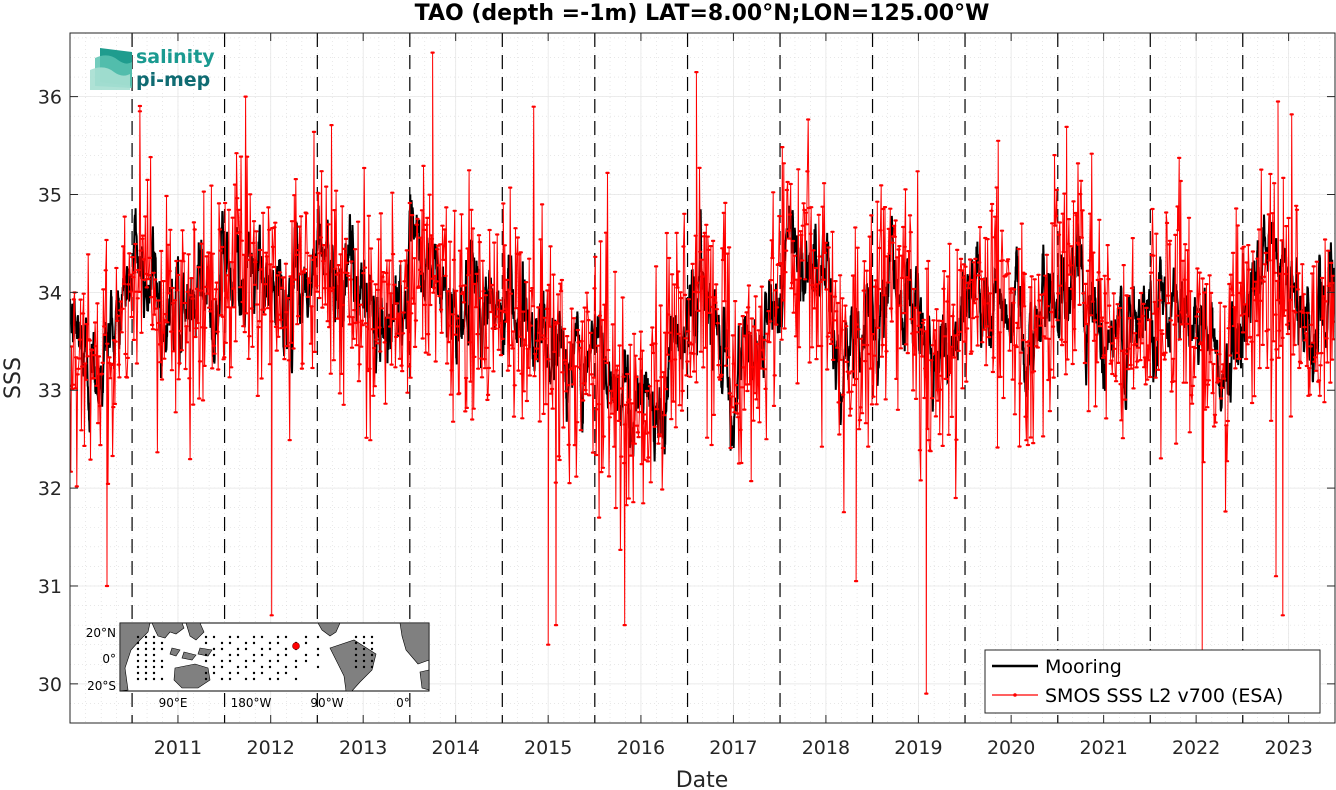 This screenshot has height=790, width=1336. I want to click on legend: Mooring SMOS SSS L2 v700 (ESA), so click(1152, 681).